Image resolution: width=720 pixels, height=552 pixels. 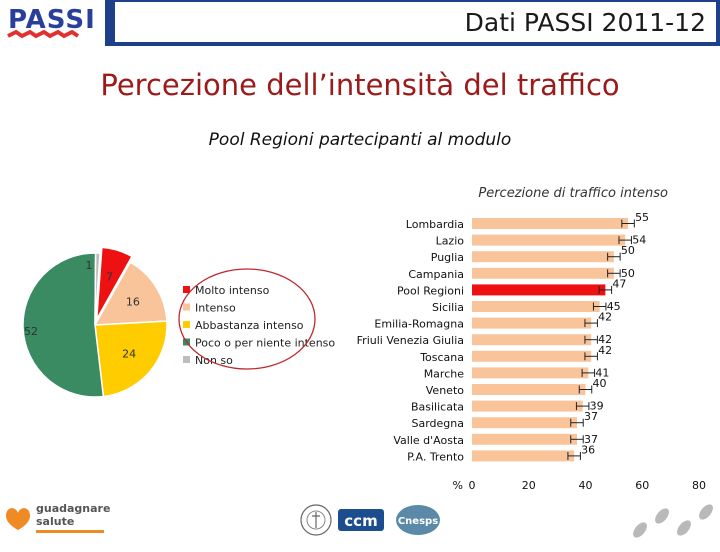 I want to click on ccm-logo: ccm, so click(x=361, y=520).